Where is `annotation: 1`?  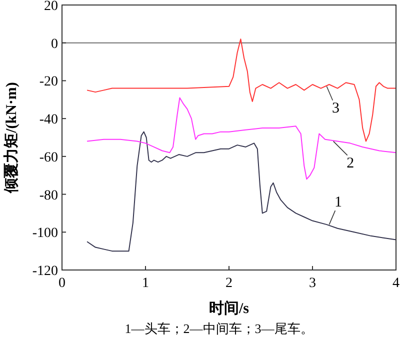
annotation: 1 is located at coordinates (338, 202).